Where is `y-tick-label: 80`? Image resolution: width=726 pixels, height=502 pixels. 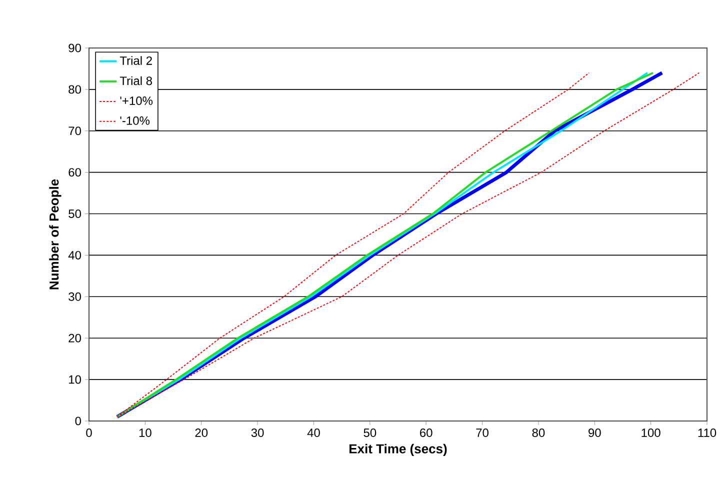
y-tick-label: 80 is located at coordinates (75, 89).